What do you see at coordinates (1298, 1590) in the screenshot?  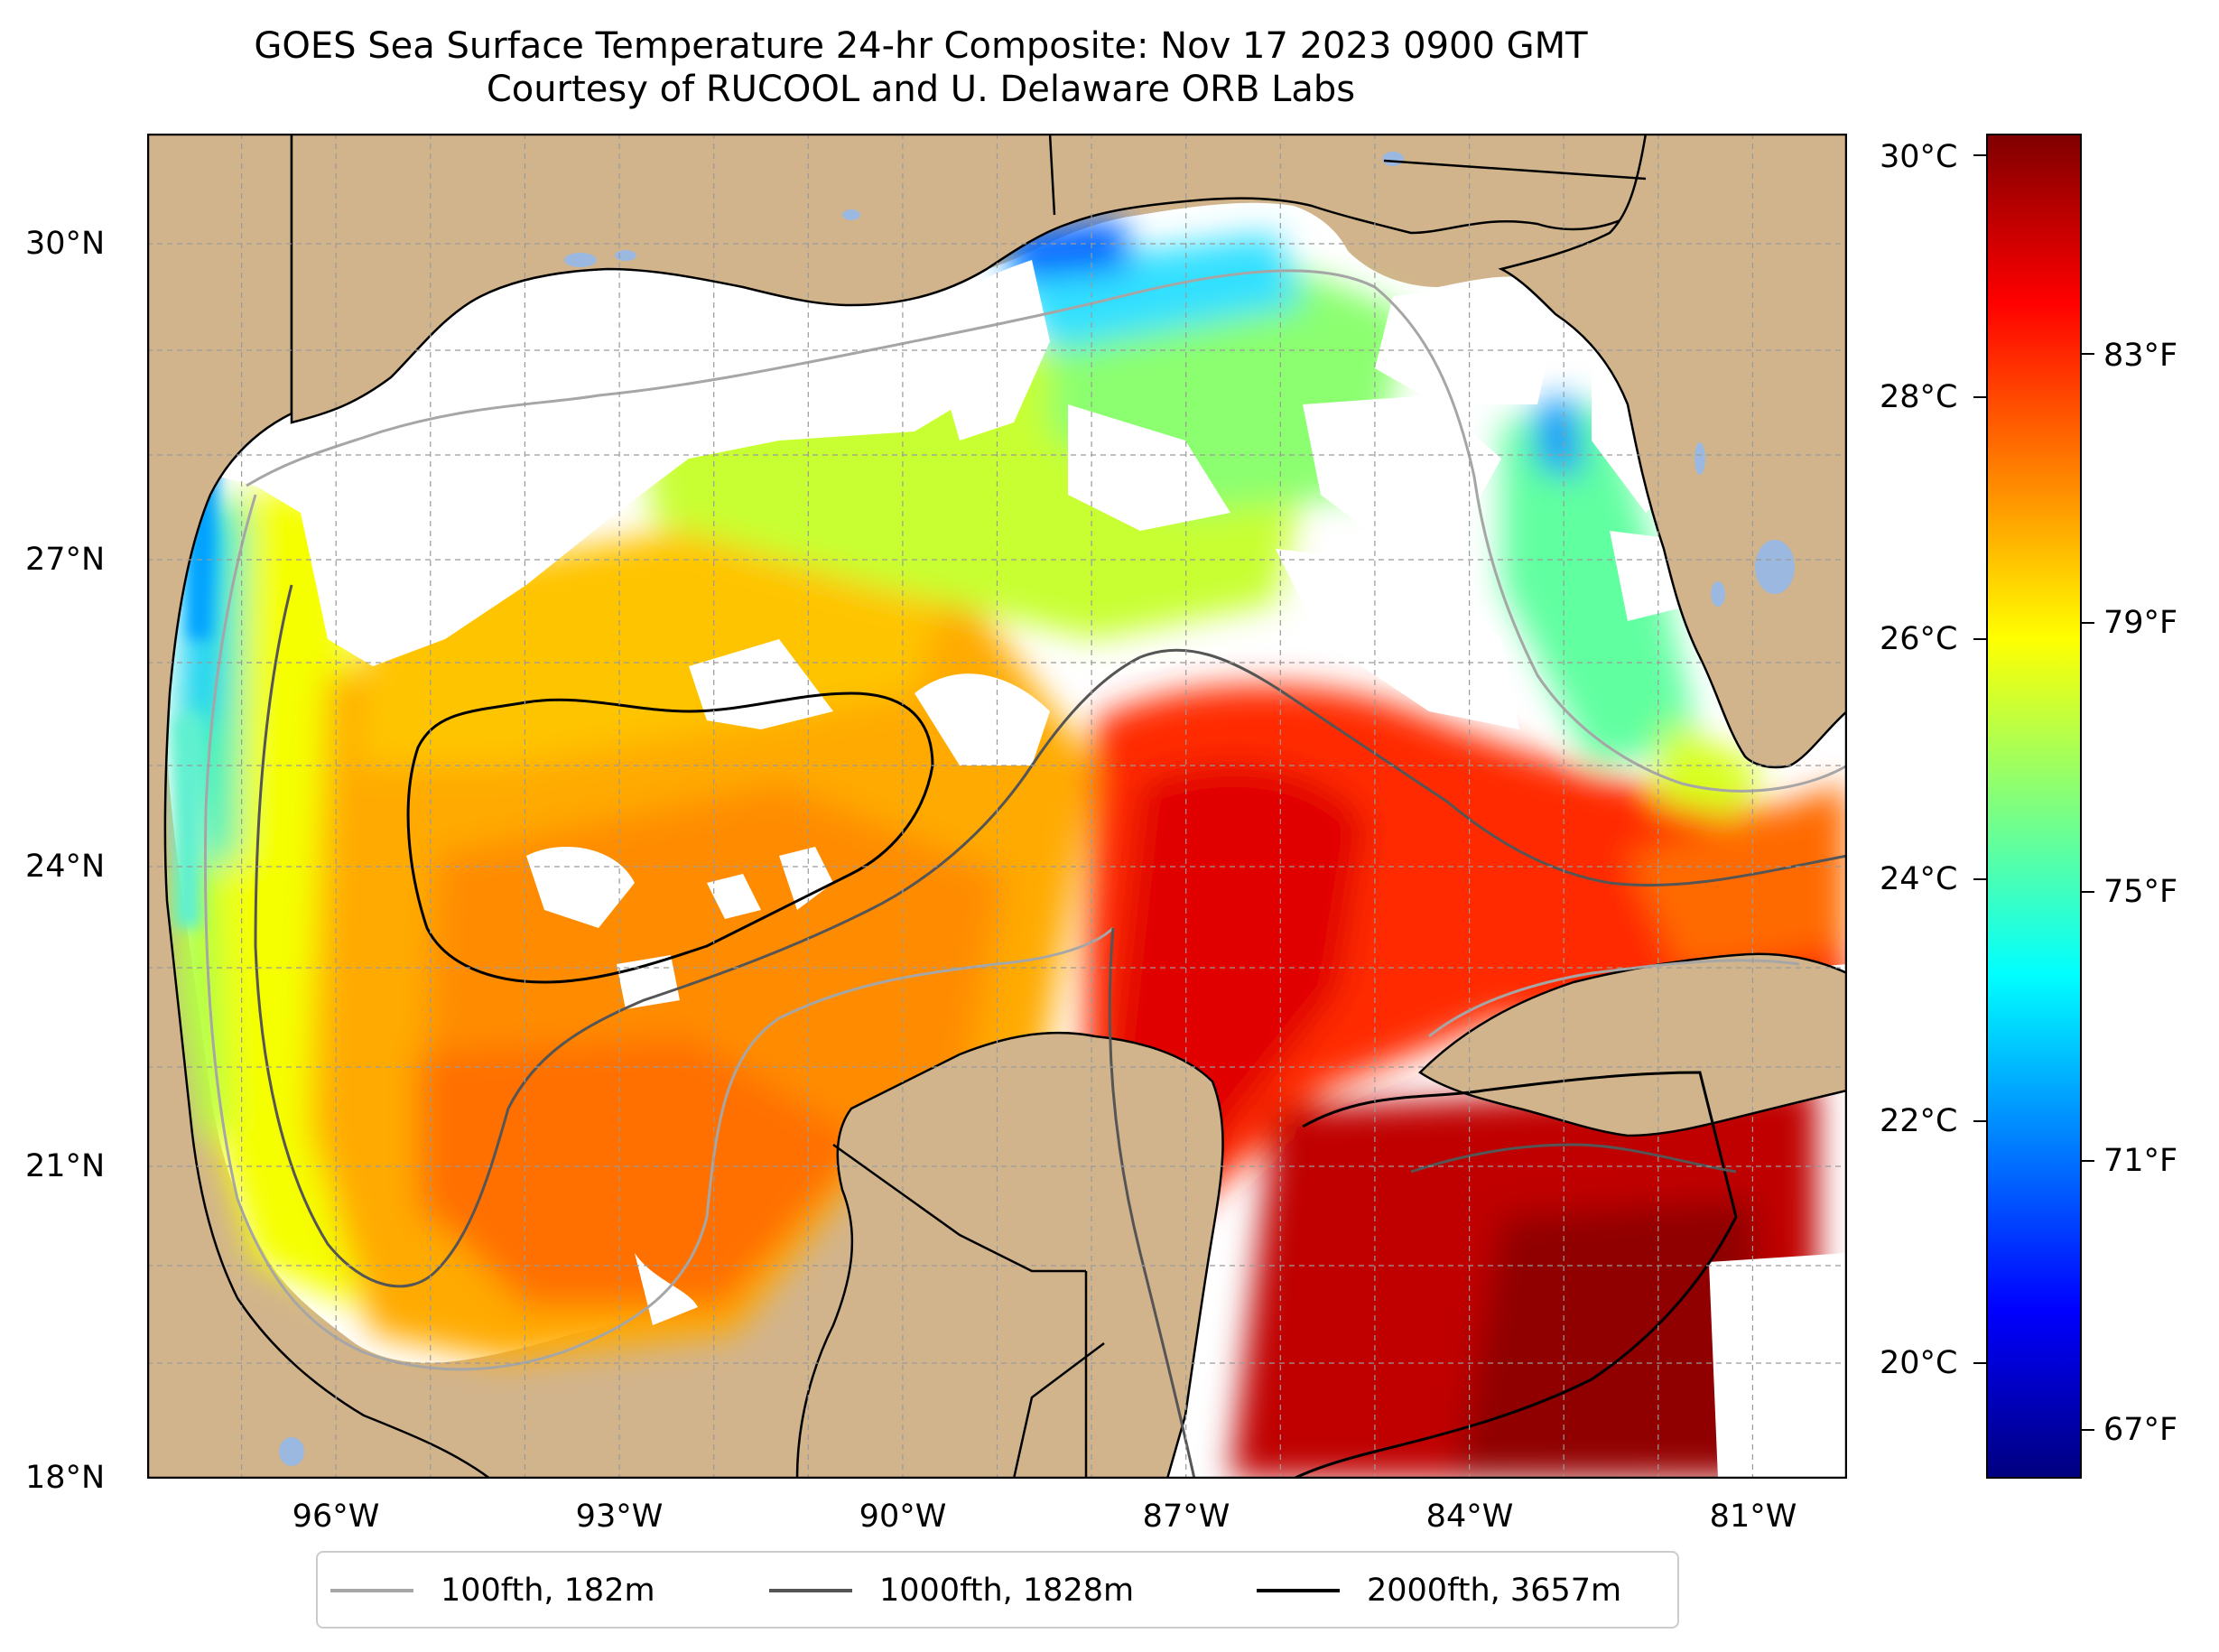 I see `legend-line-2000fth` at bounding box center [1298, 1590].